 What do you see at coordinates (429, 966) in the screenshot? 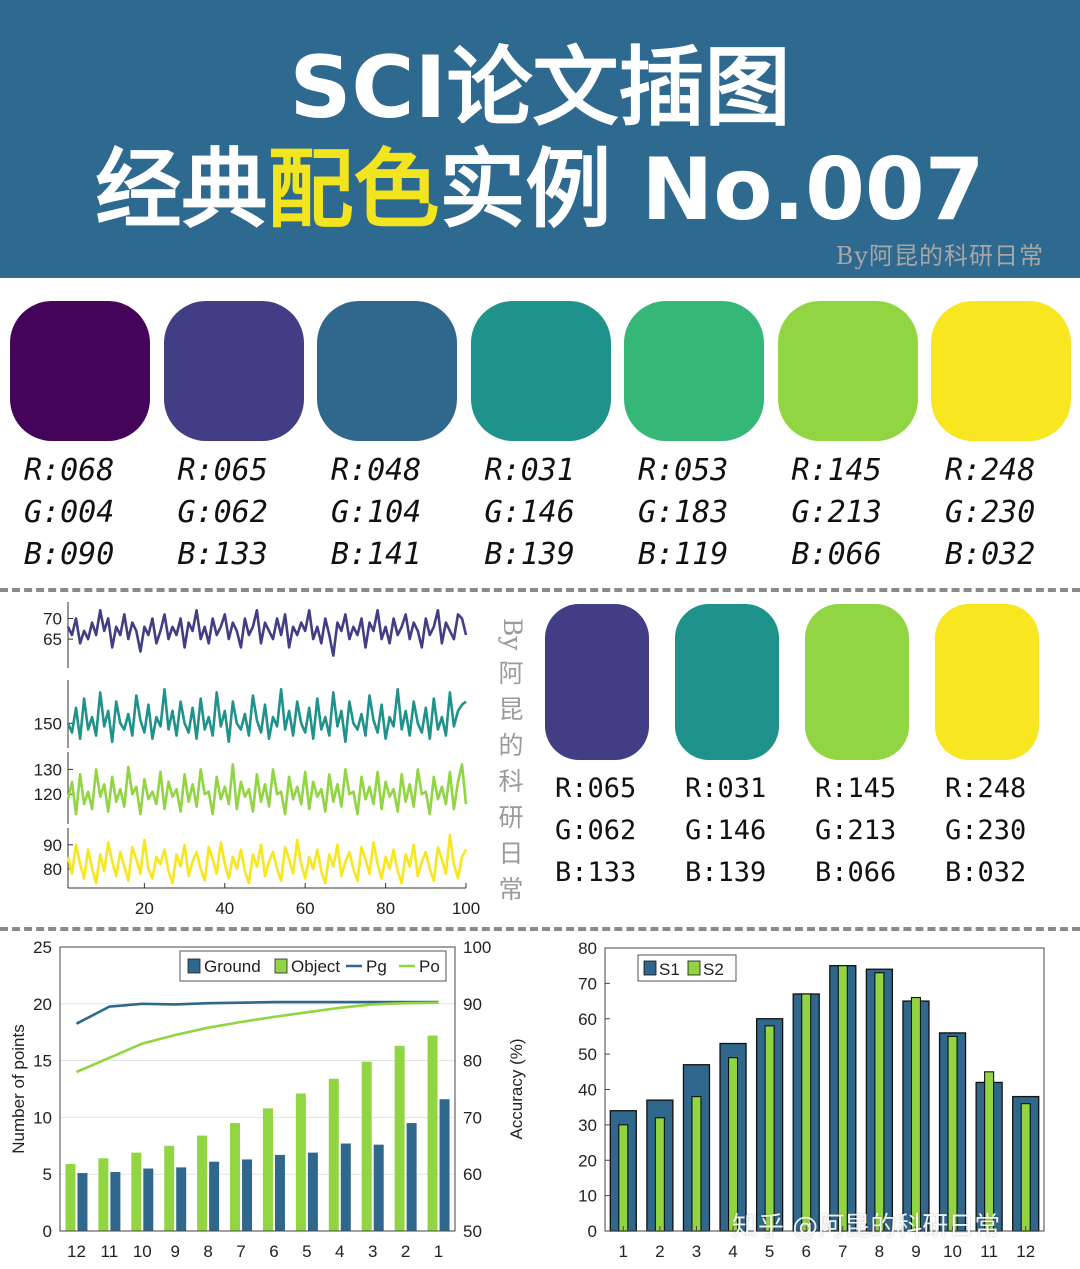
I see `legend-label: Po` at bounding box center [429, 966].